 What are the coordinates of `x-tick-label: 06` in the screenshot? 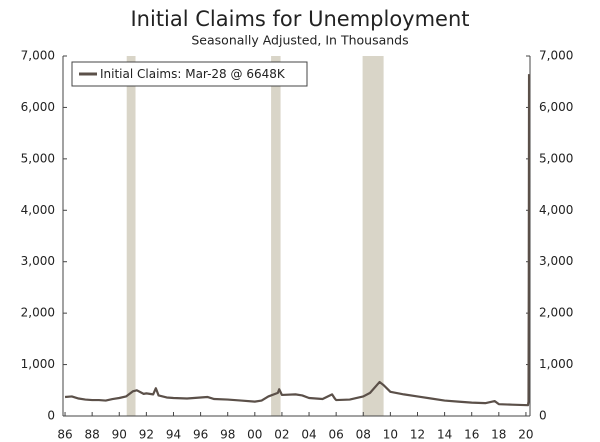 It's located at (336, 435).